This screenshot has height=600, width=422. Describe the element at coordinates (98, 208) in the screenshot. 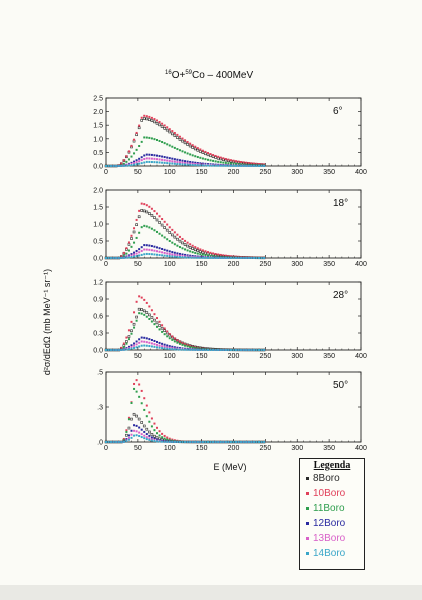

I see `y-tick-label: 1.5` at that location.